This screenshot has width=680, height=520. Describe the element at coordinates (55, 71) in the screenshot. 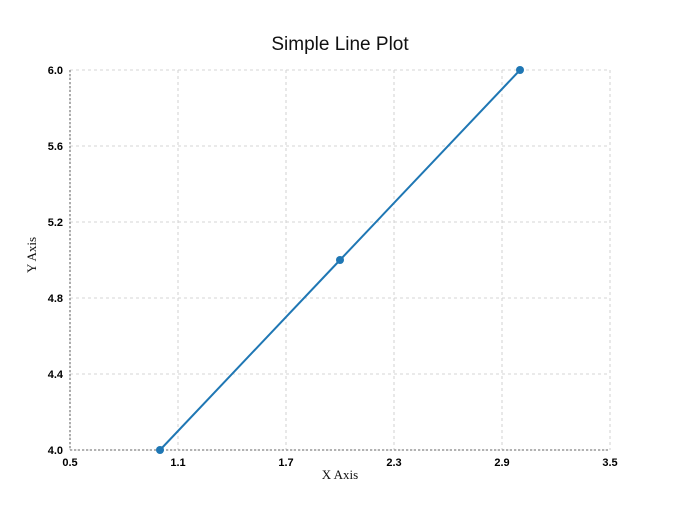

I see `y-tick-label: 6.0` at that location.